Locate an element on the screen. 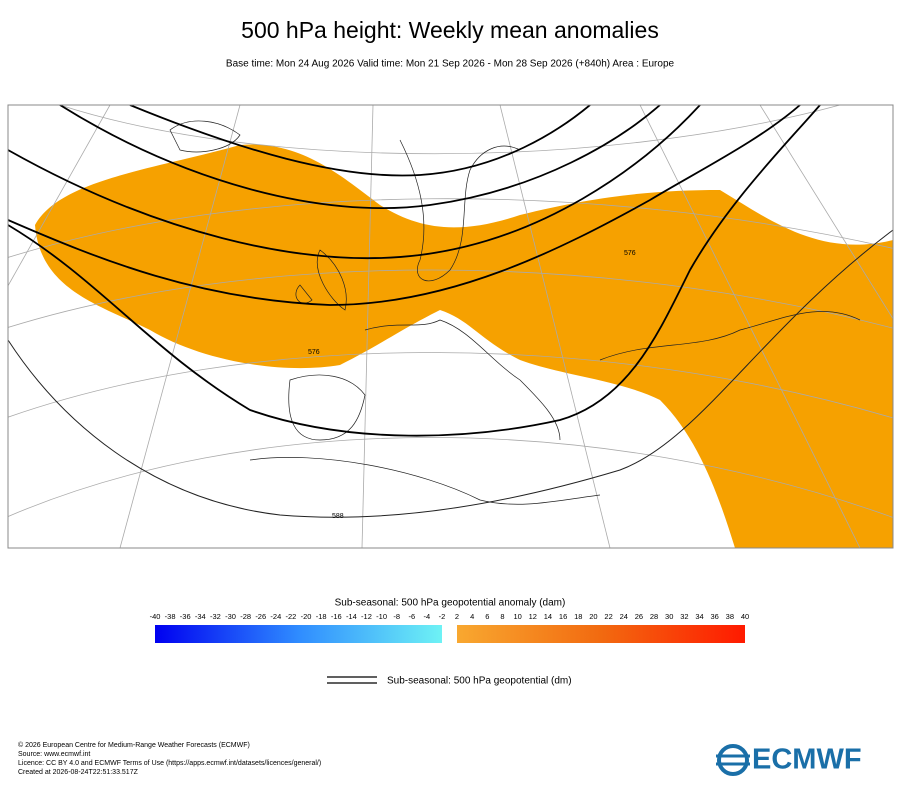  colorbar-tick-label: -18 is located at coordinates (321, 616).